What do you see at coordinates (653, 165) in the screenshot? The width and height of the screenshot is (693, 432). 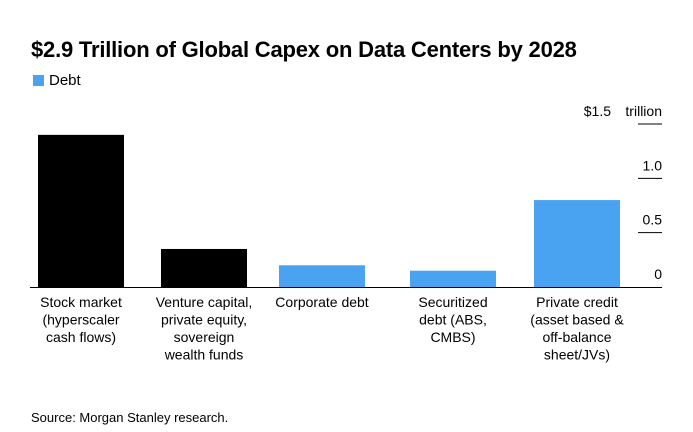 I see `y-tick-label: 1.0` at bounding box center [653, 165].